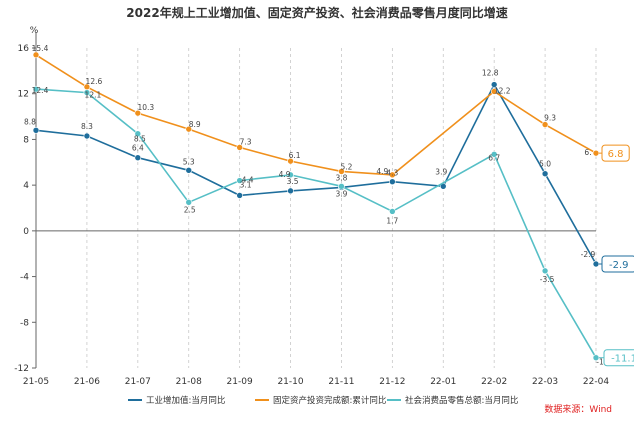 The height and width of the screenshot is (424, 634). What do you see at coordinates (40, 48) in the screenshot?
I see `data-label-s2-21-05: 15.4` at bounding box center [40, 48].